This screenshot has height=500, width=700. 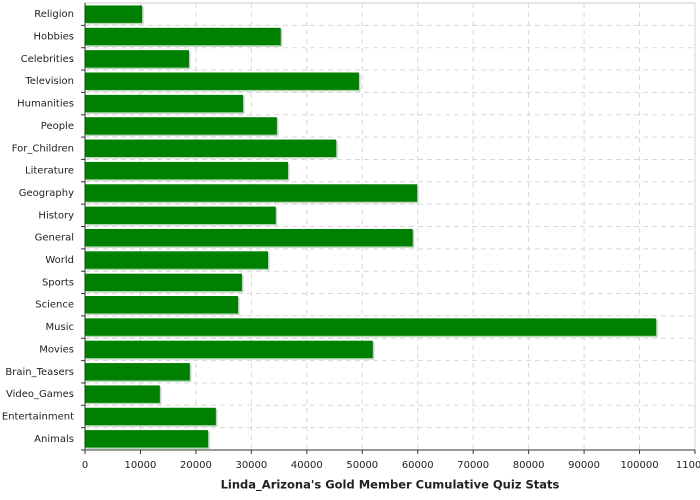 I want to click on x-tick-label: 70000, so click(x=473, y=465).